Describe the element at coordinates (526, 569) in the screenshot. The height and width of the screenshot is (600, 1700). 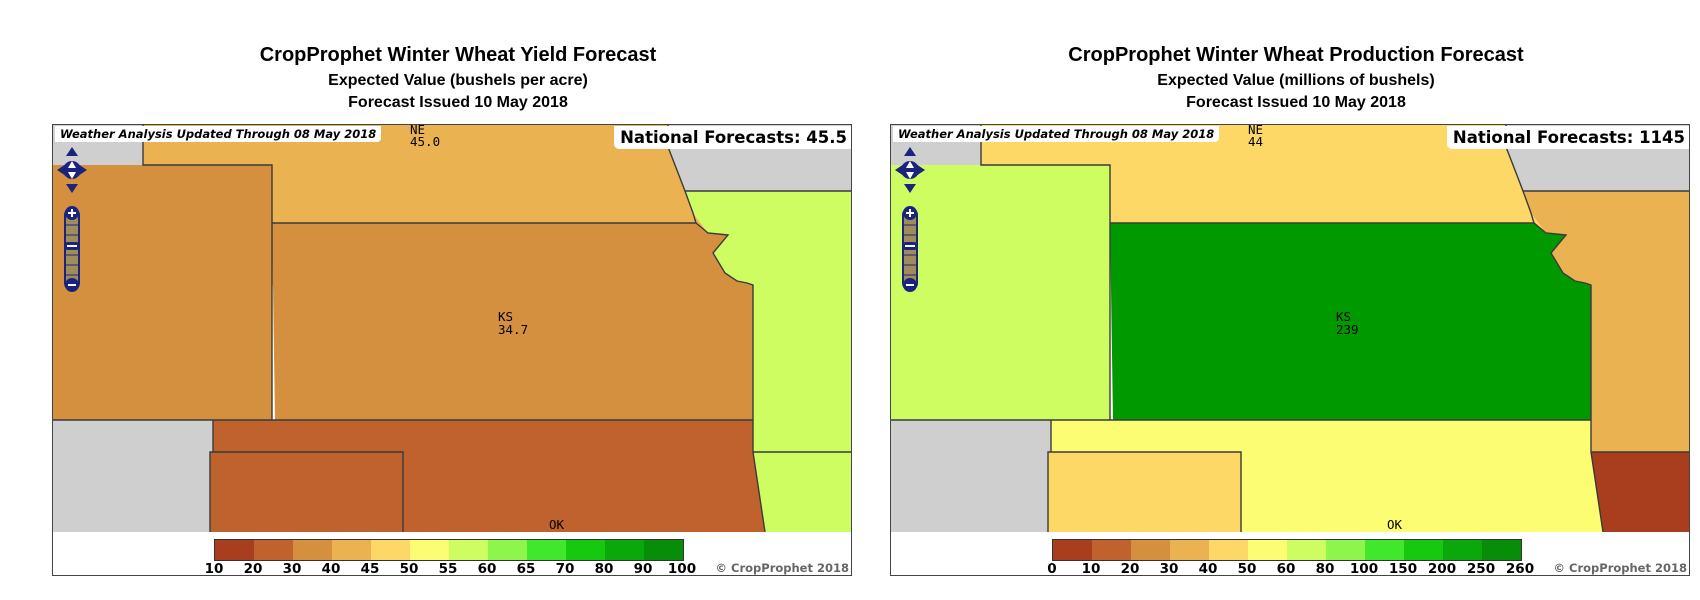
I see `legend-tick-label: 65` at that location.